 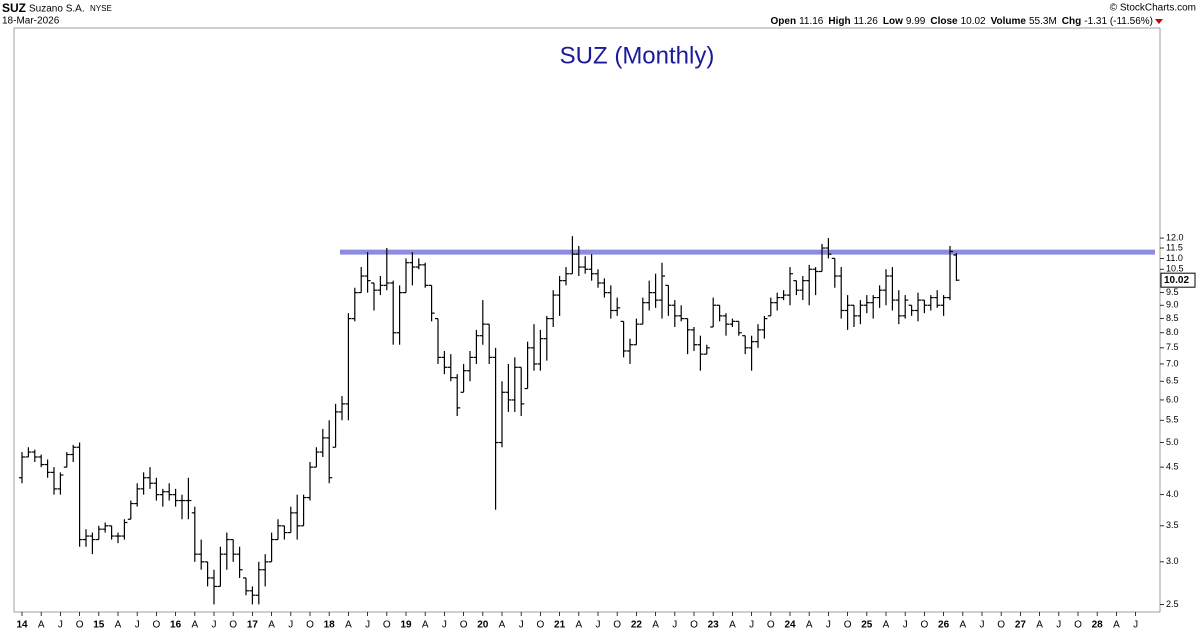 What do you see at coordinates (867, 625) in the screenshot?
I see `x-tick-label: 25` at bounding box center [867, 625].